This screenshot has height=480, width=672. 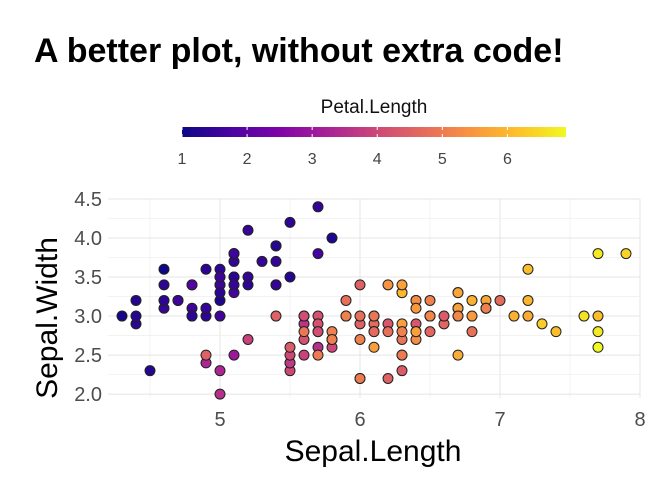 I want to click on y-tick-label: 2.0, so click(x=88, y=395).